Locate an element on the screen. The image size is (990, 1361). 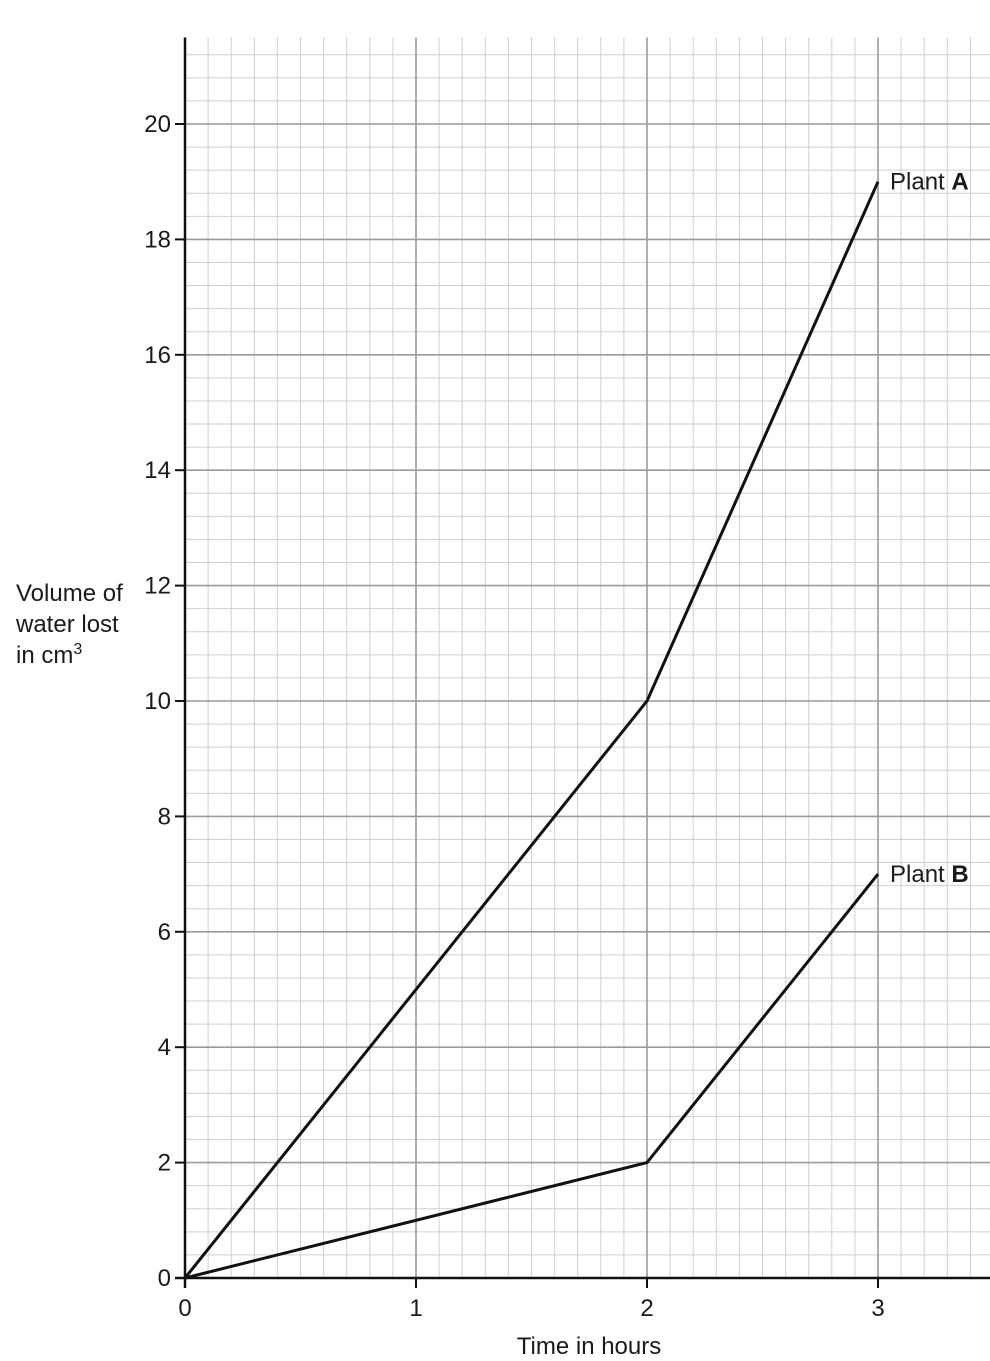
y-tick-label: 6 is located at coordinates (164, 932).